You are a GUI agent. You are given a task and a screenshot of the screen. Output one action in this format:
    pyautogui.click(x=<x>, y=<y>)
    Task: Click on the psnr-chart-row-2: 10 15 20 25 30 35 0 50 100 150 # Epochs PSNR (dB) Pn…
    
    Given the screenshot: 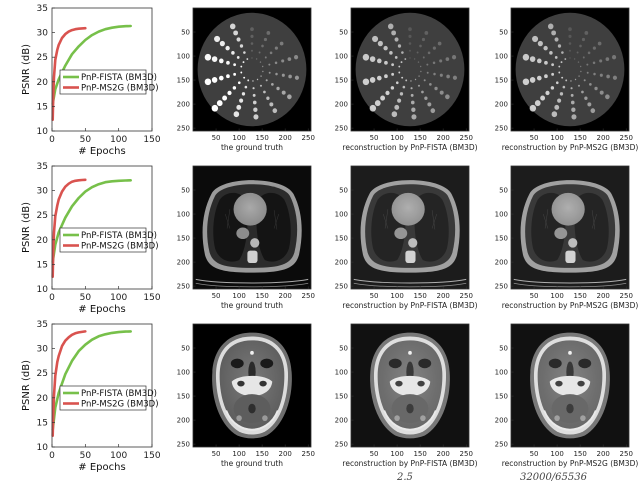 What is the action you would take?
    pyautogui.click(x=91, y=238)
    